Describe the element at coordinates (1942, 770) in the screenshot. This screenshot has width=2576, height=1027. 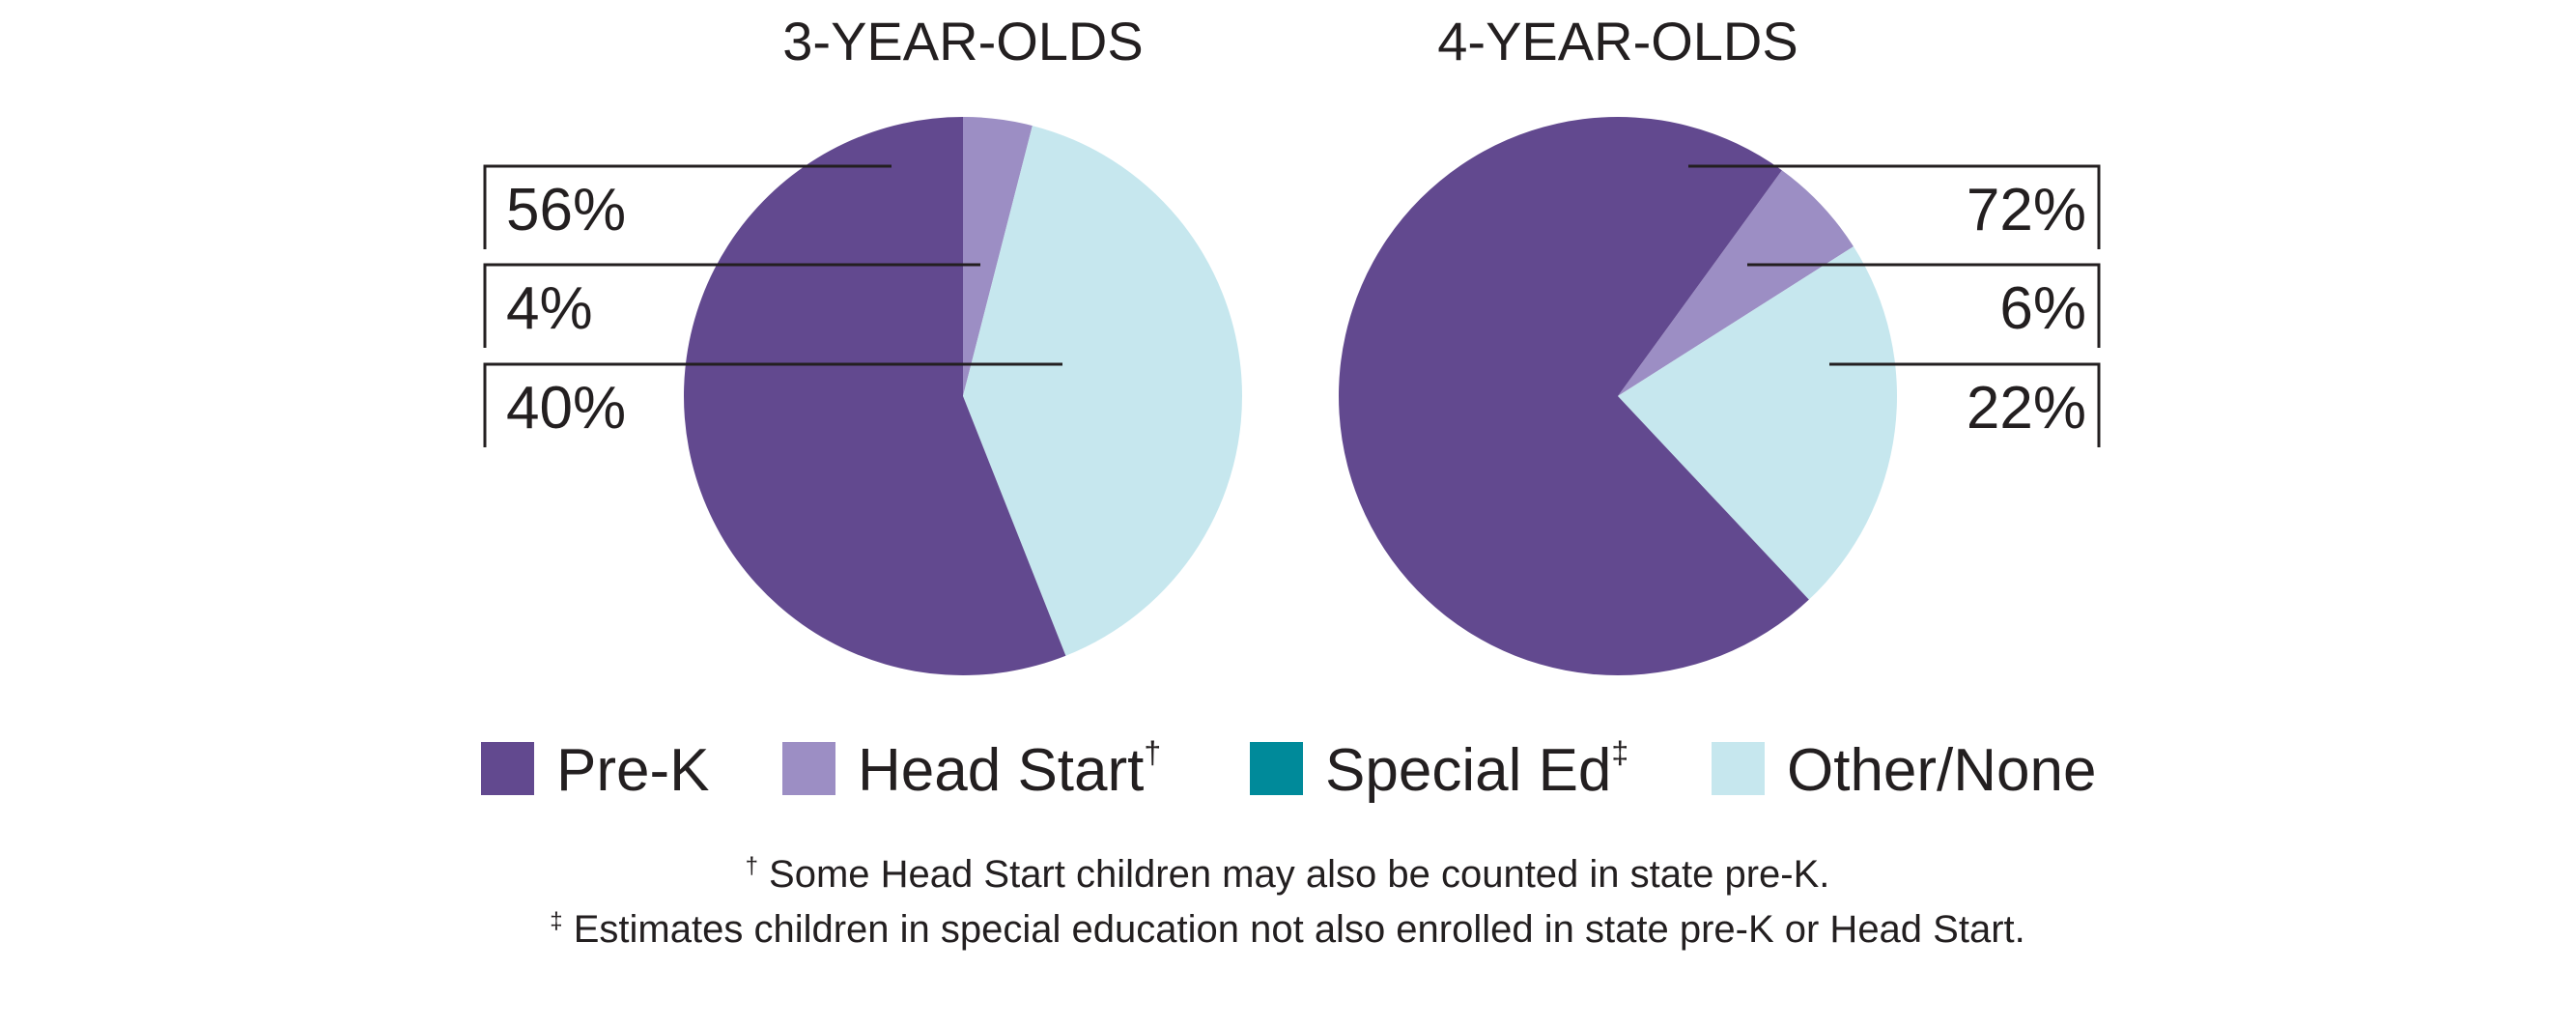
I see `legend-label: Other/None` at that location.